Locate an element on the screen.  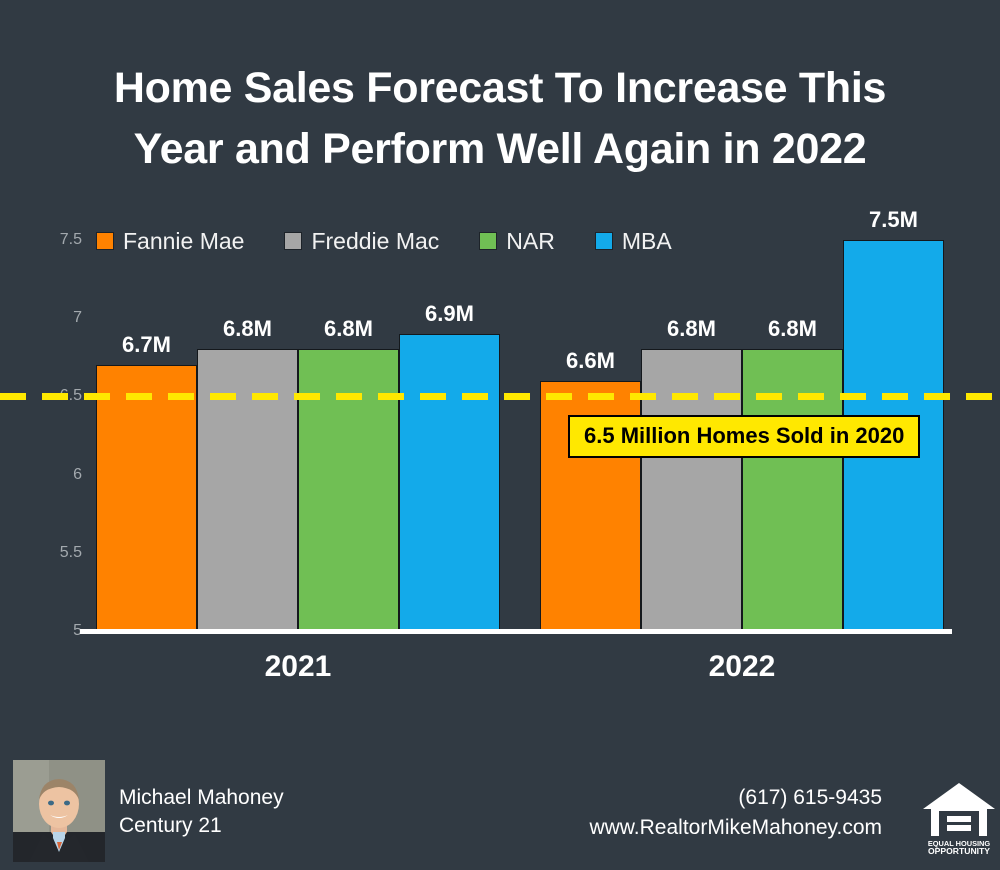
page-title-line-1: Home Sales Forecast To Increase This is located at coordinates (500, 88).